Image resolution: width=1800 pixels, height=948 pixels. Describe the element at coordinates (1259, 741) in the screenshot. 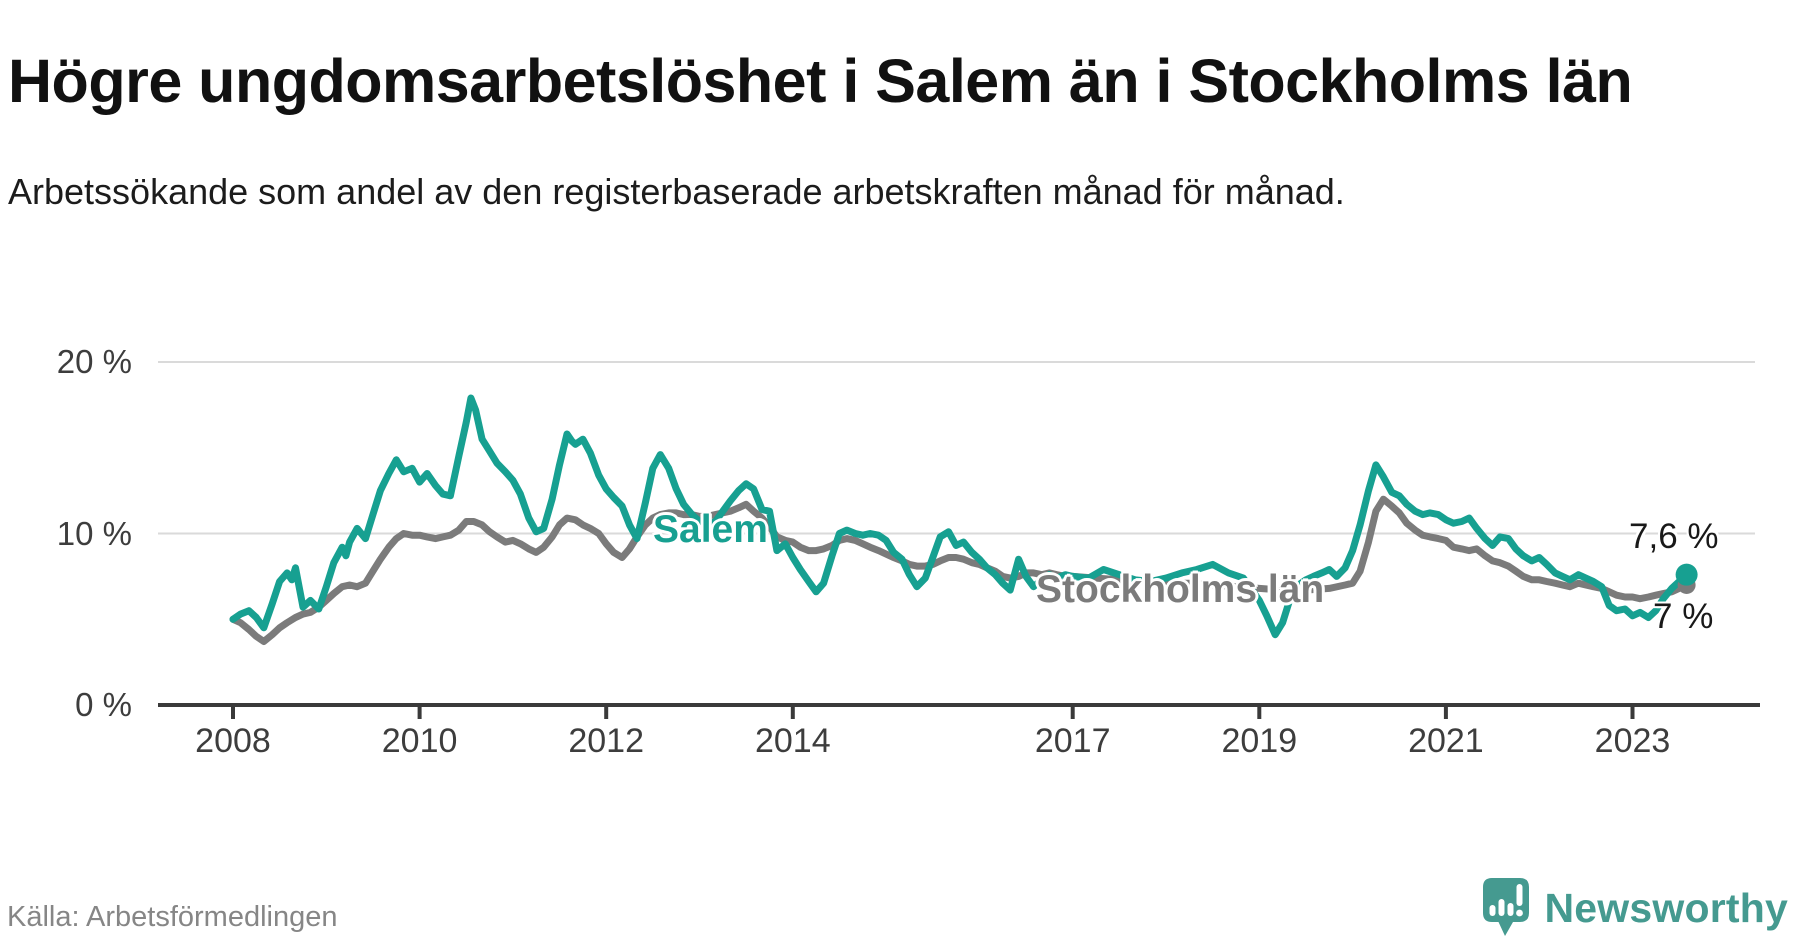

I see `x-tick-label: 2019` at that location.